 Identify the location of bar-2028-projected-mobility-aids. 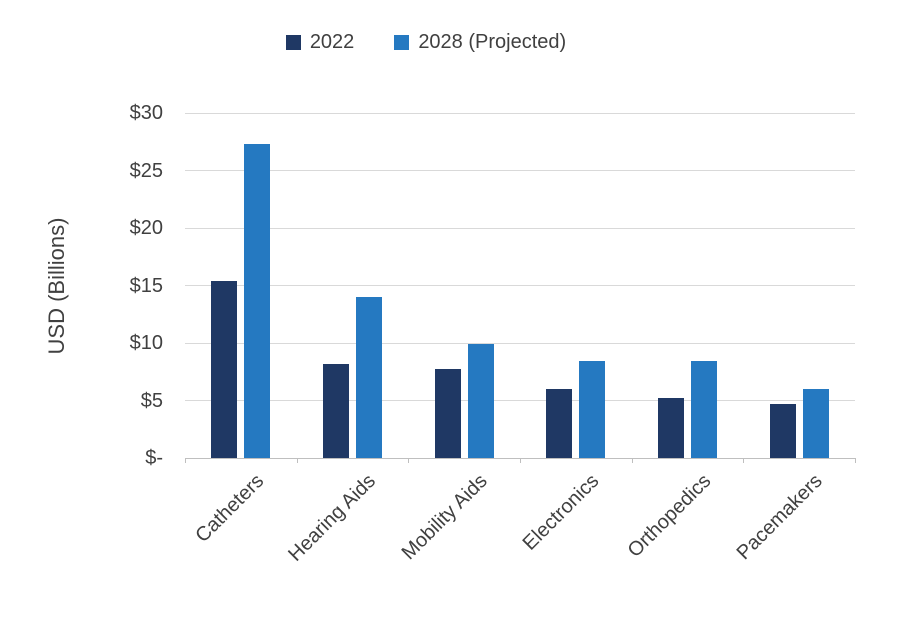
(480, 401).